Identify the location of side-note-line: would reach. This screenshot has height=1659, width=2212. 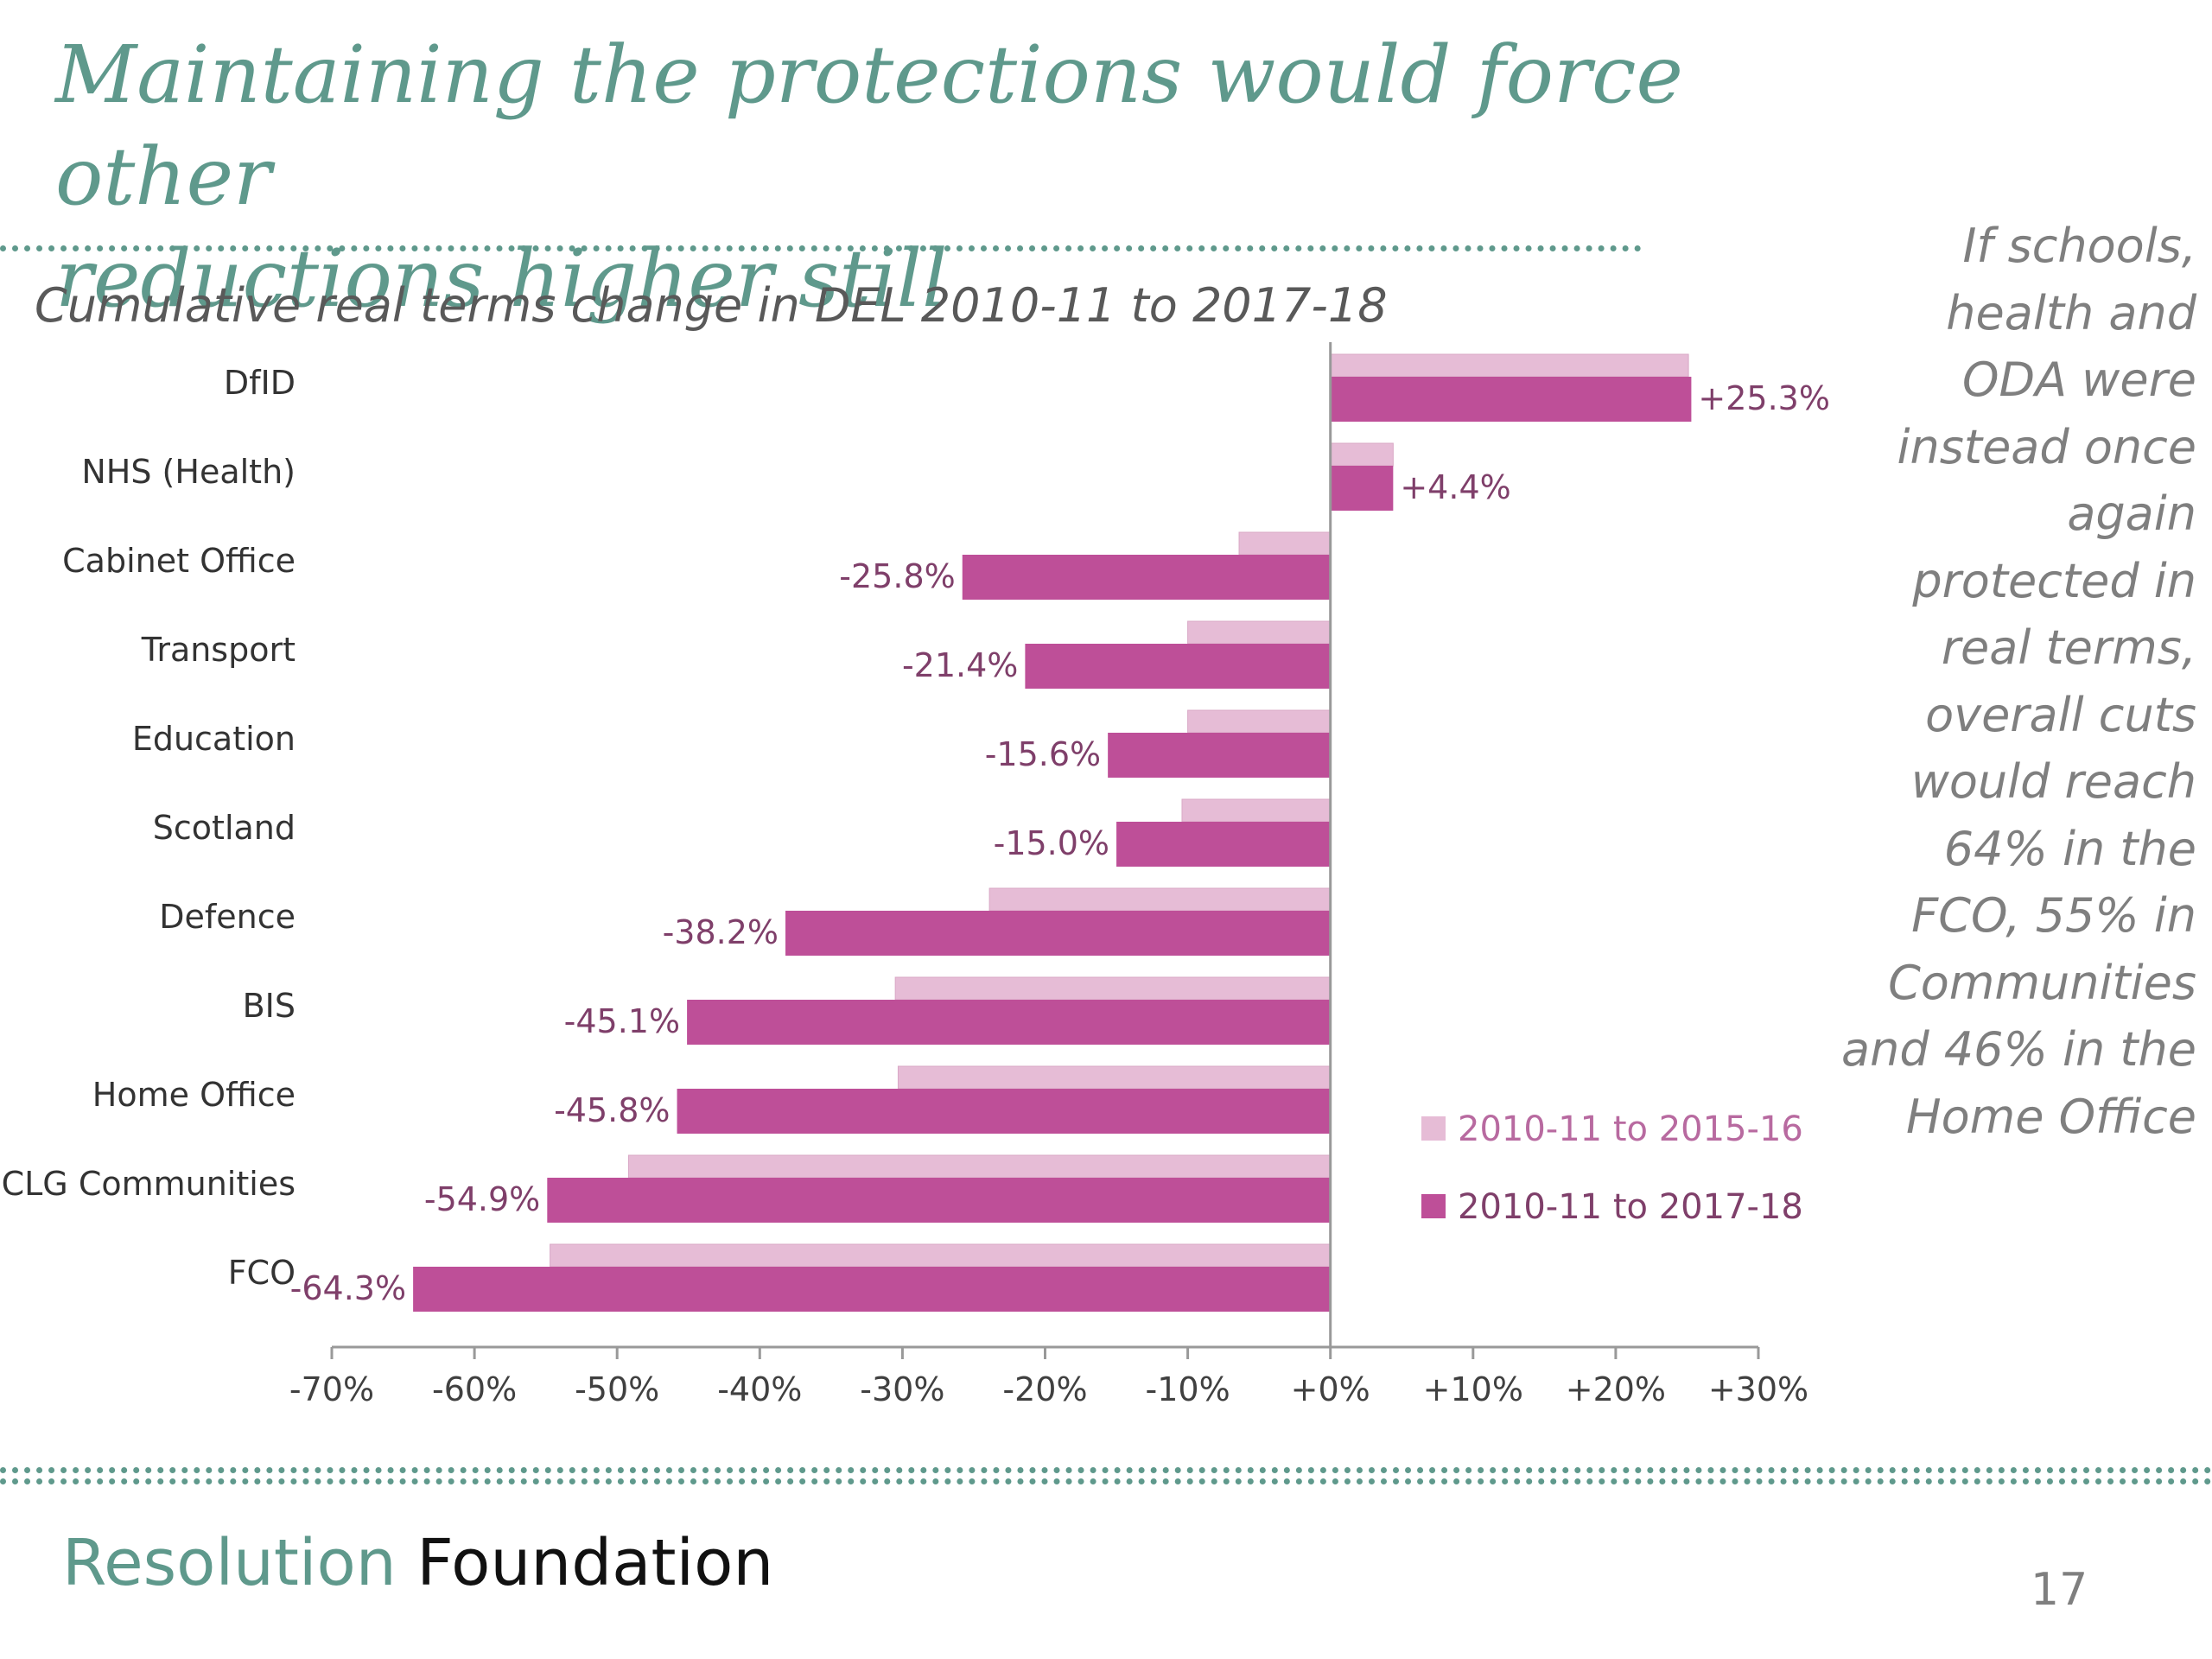
(2053, 781).